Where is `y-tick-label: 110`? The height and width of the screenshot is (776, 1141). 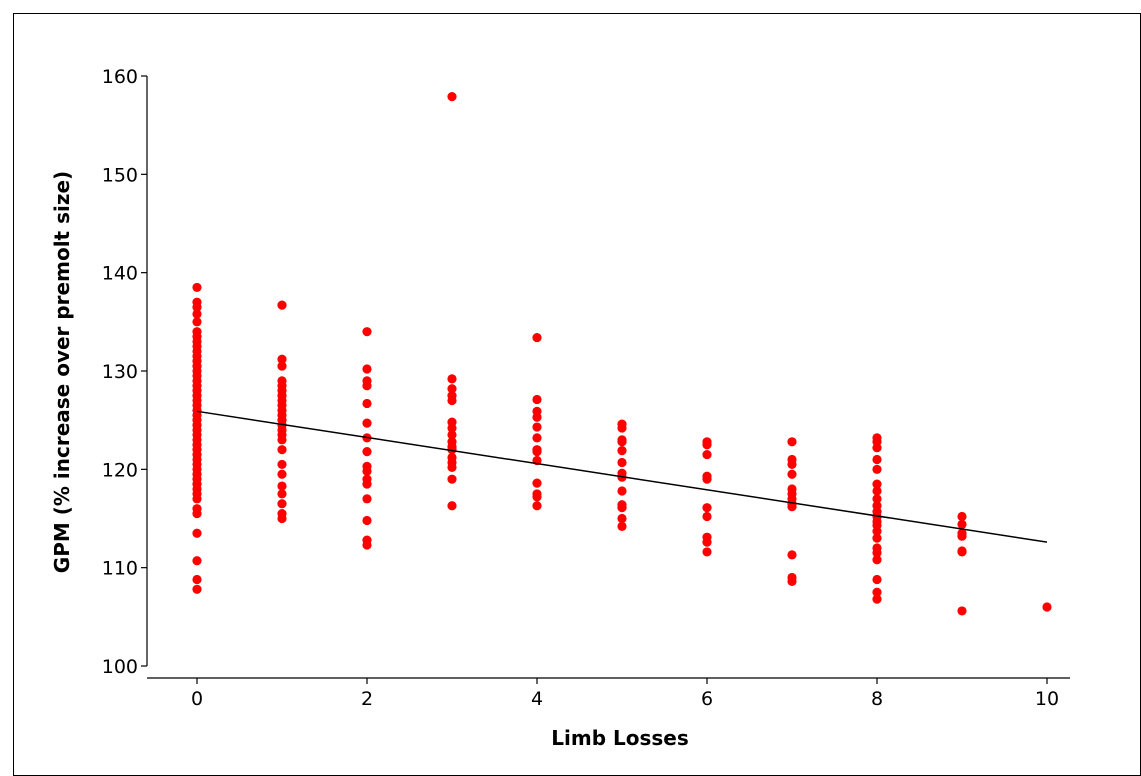 y-tick-label: 110 is located at coordinates (120, 569).